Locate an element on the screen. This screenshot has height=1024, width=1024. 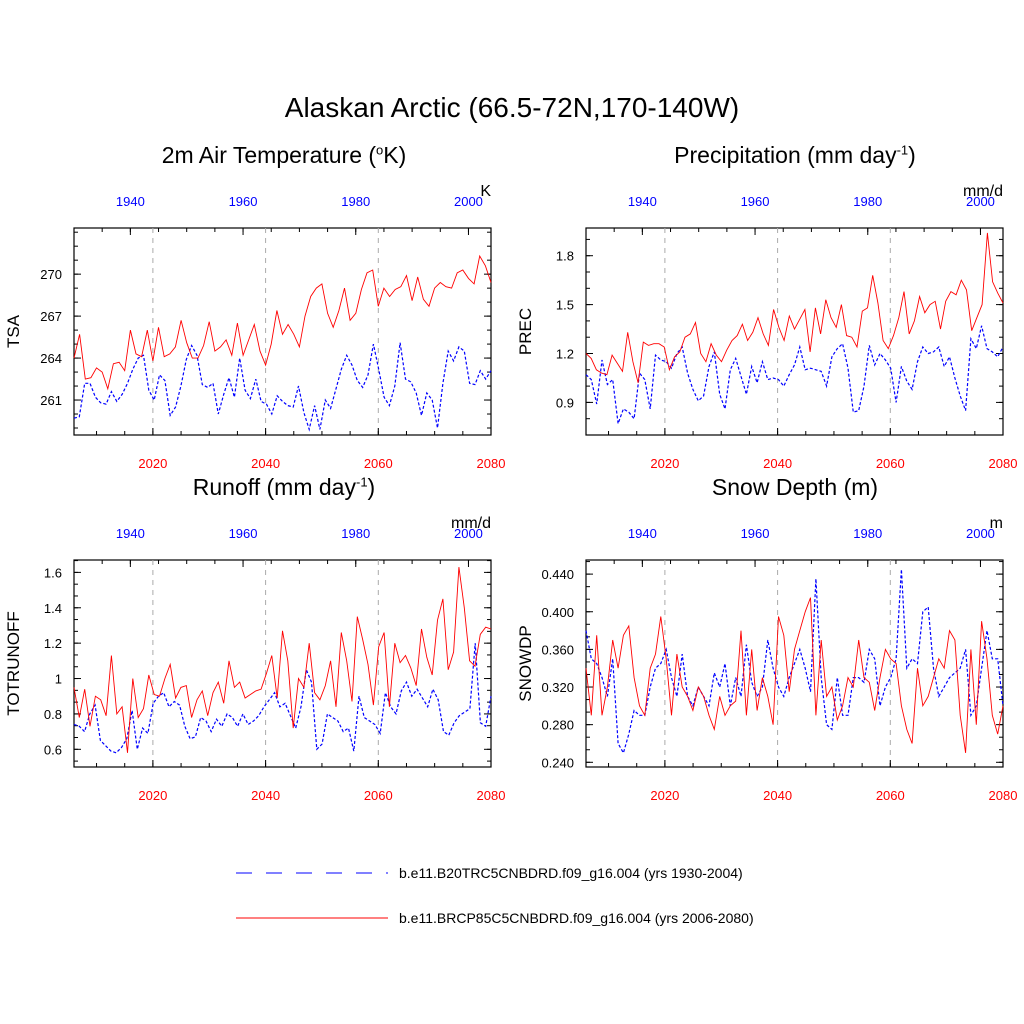
y-tick-label: 0.280 is located at coordinates (557, 725).